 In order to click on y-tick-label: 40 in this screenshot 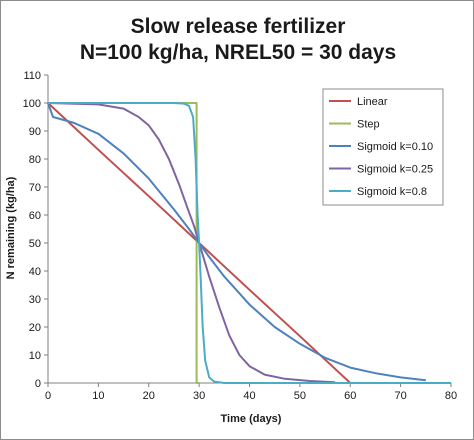, I will do `click(35, 272)`.